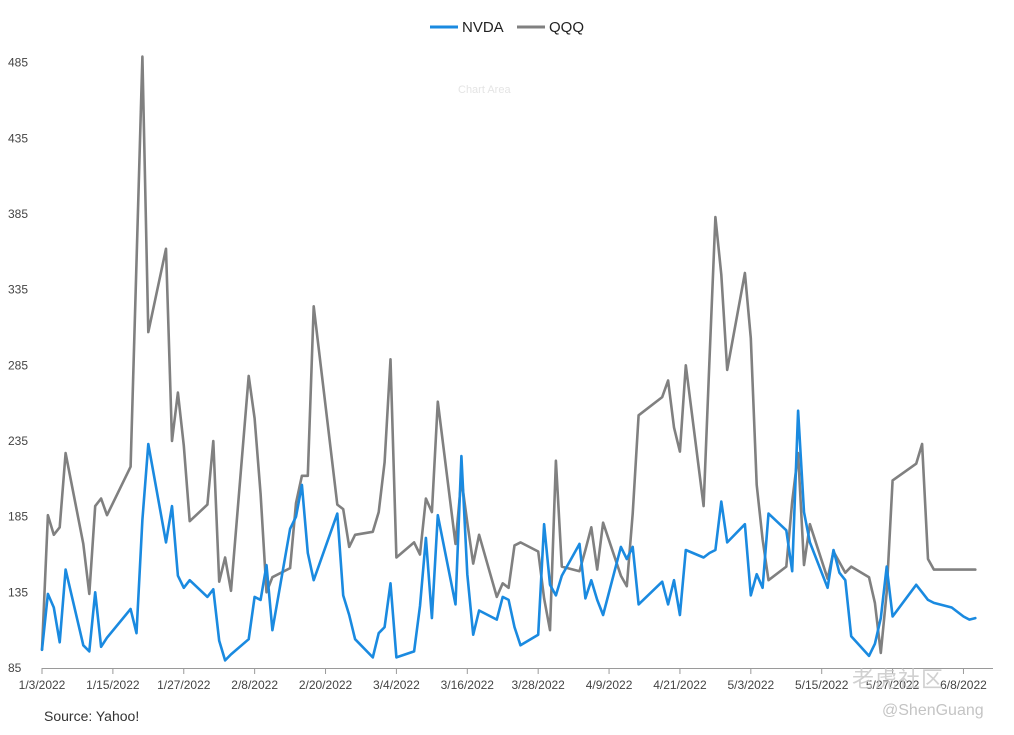 Image resolution: width=1014 pixels, height=735 pixels. I want to click on watermark-handle: @ShenGuang, so click(933, 710).